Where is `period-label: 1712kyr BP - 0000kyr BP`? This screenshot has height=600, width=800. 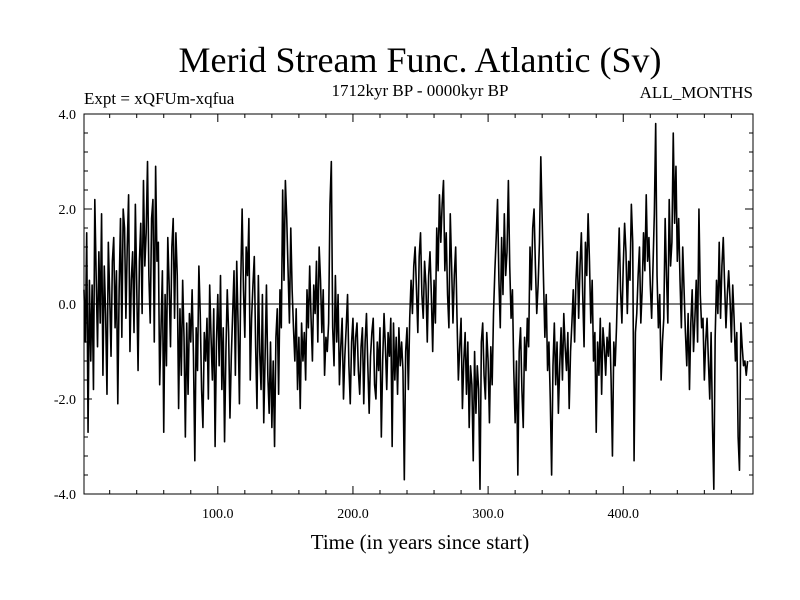
period-label: 1712kyr BP - 0000kyr BP is located at coordinates (420, 90).